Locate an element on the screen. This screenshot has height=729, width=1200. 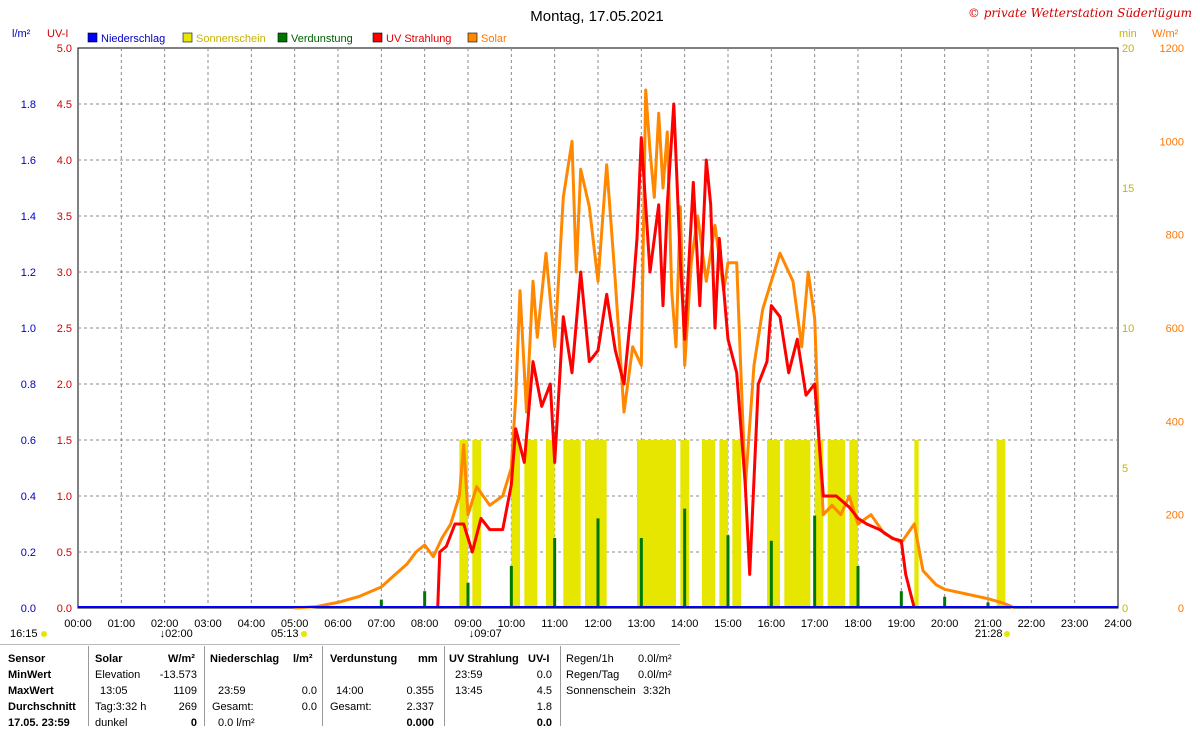
sun-min-tick-label: 0 is located at coordinates (1125, 609).